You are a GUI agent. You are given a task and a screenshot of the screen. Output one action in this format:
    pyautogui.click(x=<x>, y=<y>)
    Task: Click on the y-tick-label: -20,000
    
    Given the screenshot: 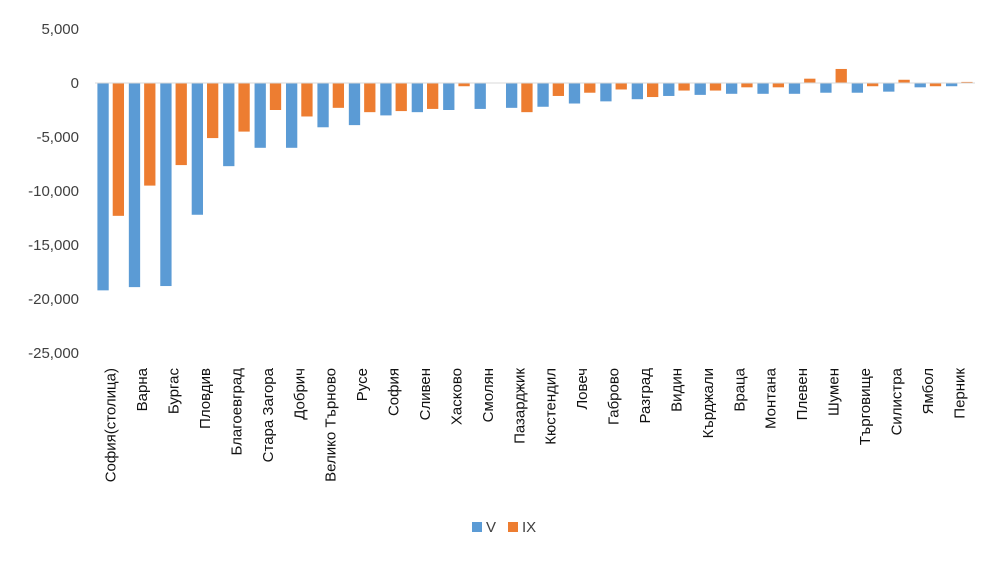 What is the action you would take?
    pyautogui.click(x=53, y=299)
    